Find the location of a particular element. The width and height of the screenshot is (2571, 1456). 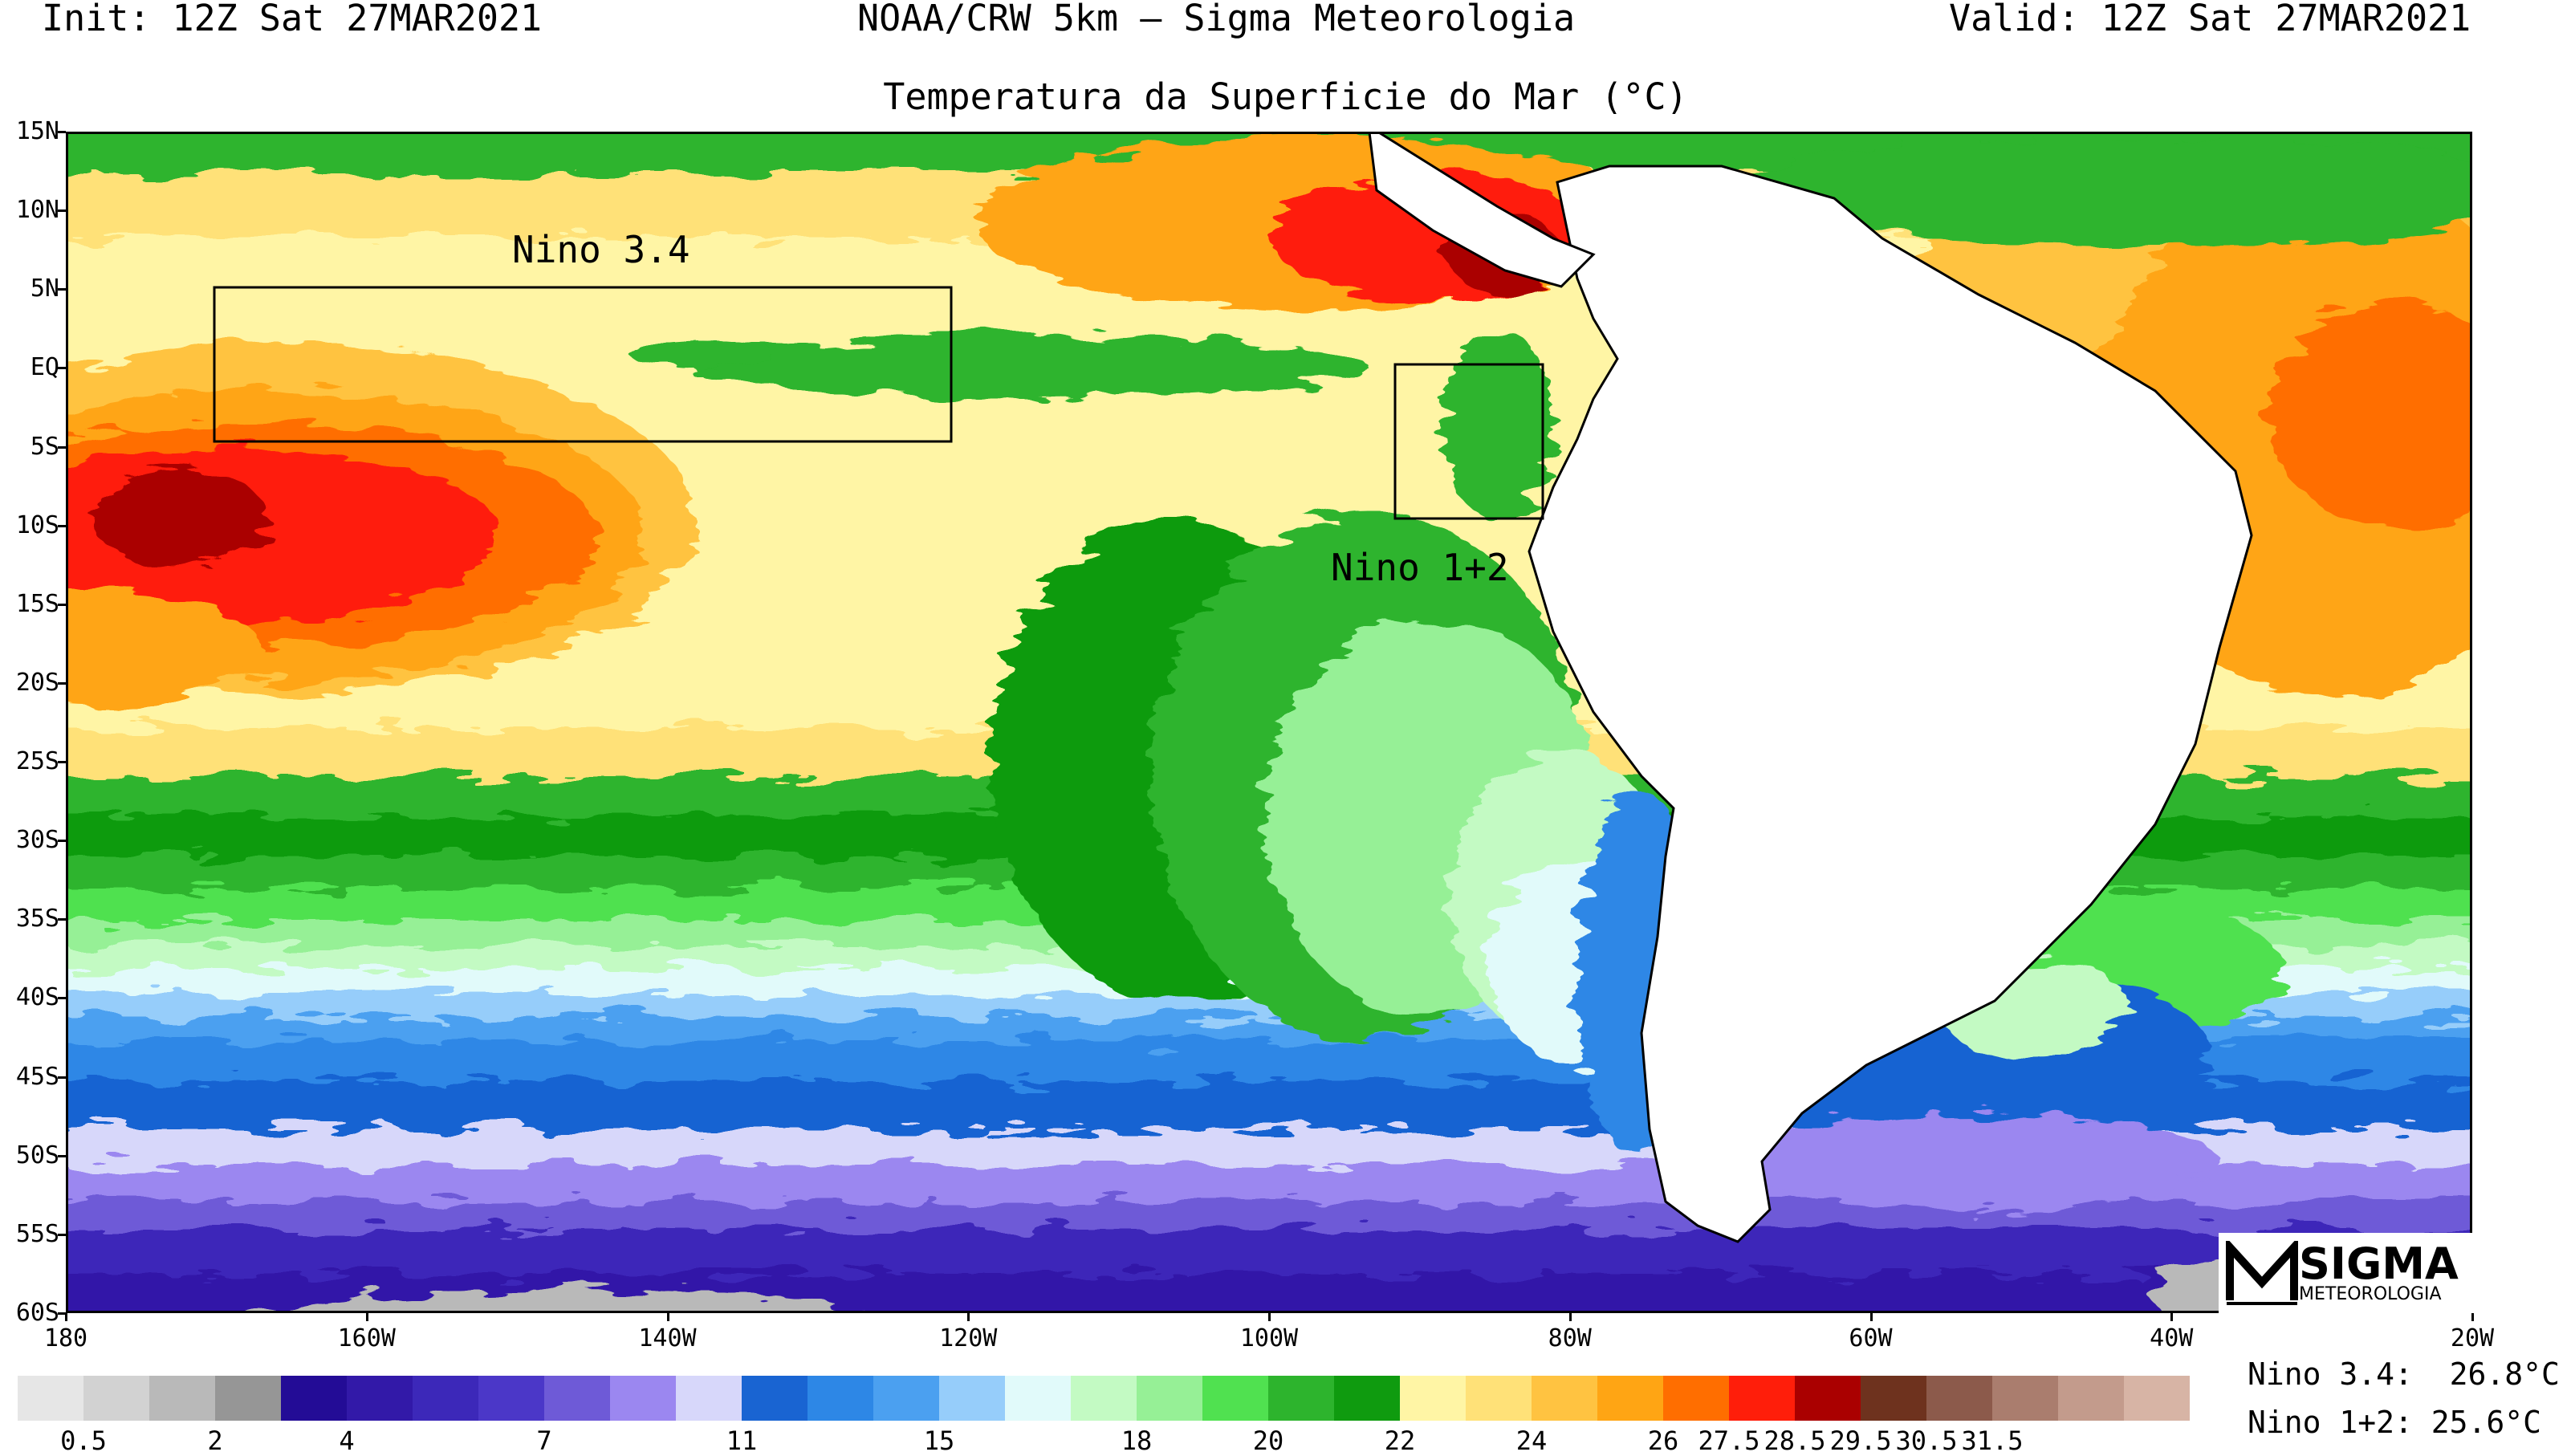

colorbar-label: 26 is located at coordinates (1663, 1440).